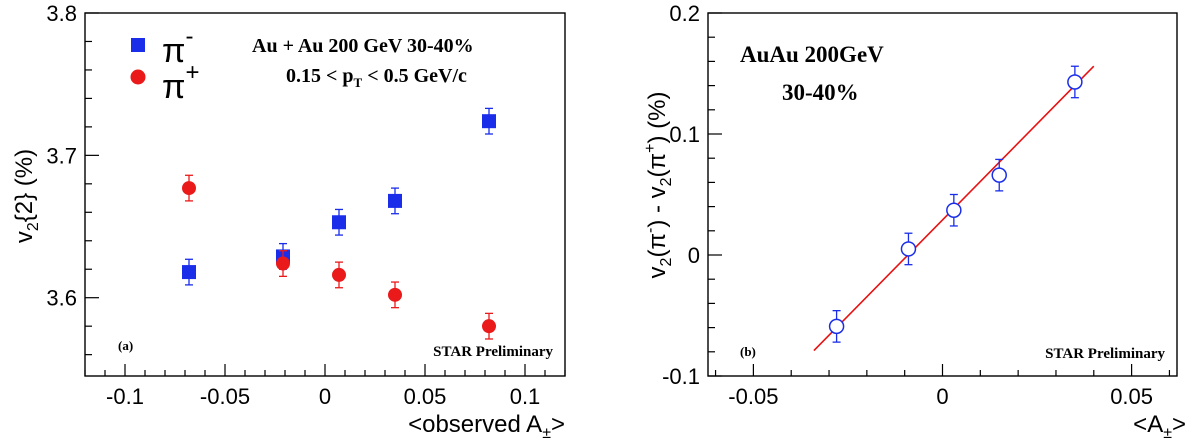 This screenshot has width=1200, height=444. Describe the element at coordinates (493, 352) in the screenshot. I see `panel-a-watermark: STAR Preliminary` at that location.